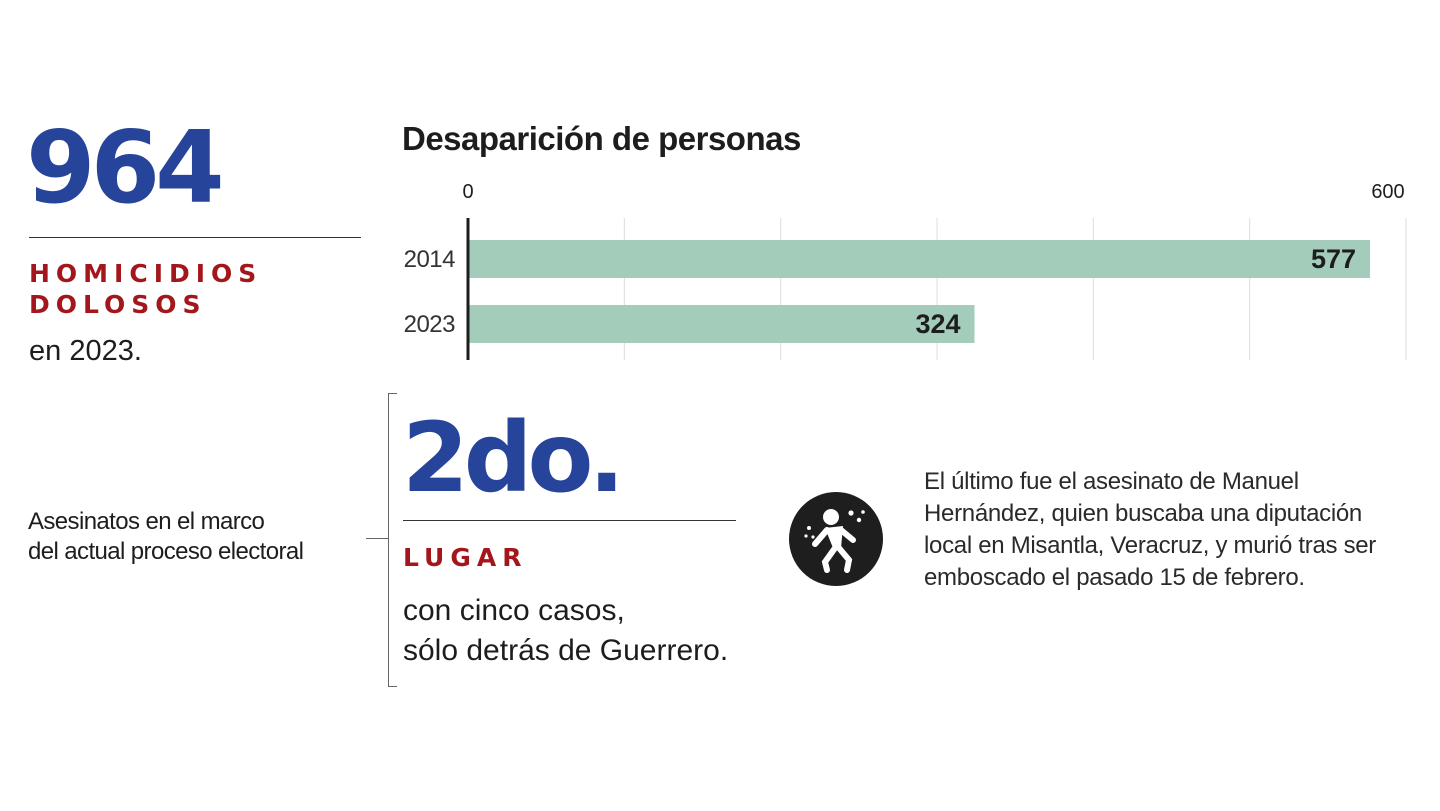 The image size is (1440, 811). What do you see at coordinates (919, 259) in the screenshot?
I see `bar-2014` at bounding box center [919, 259].